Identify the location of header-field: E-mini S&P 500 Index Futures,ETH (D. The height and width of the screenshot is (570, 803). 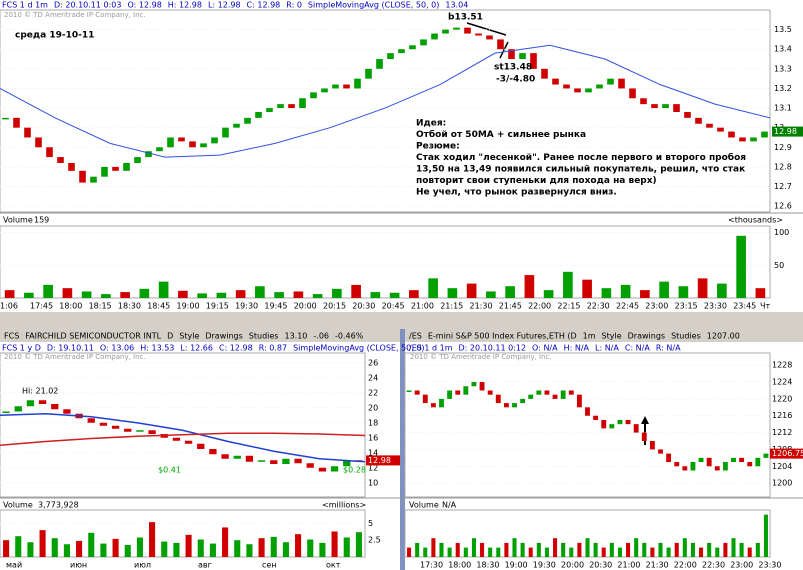
(502, 336).